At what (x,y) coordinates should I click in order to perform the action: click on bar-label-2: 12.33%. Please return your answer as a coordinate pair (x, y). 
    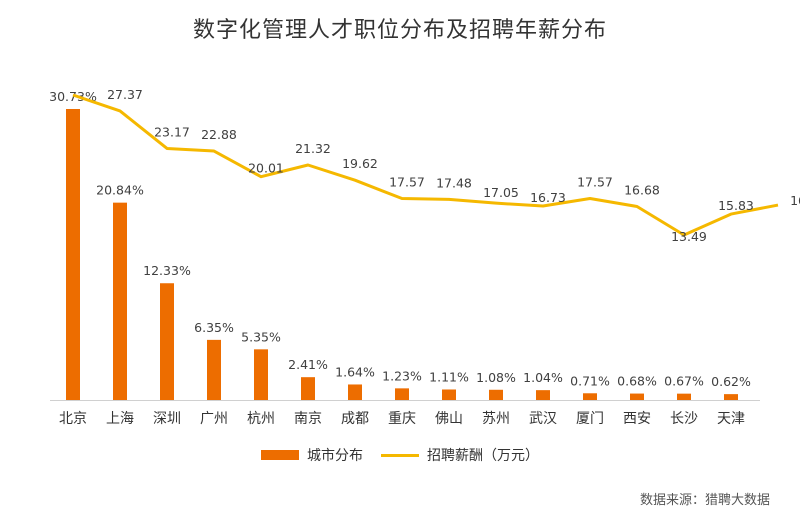
    Looking at the image, I should click on (167, 270).